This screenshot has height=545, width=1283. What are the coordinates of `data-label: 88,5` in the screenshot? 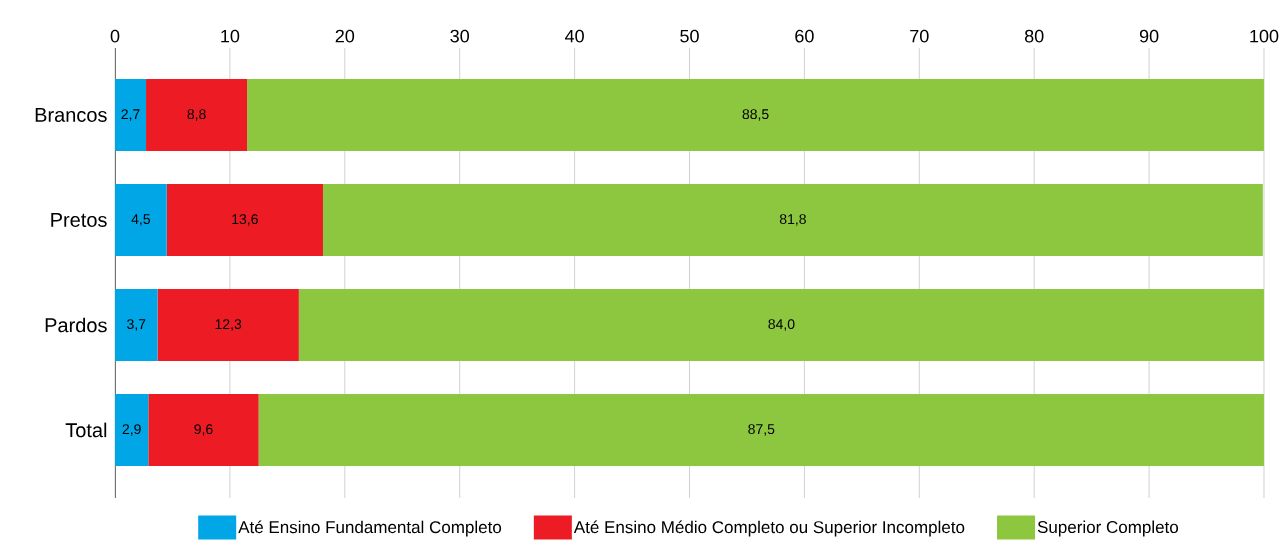 It's located at (755, 115).